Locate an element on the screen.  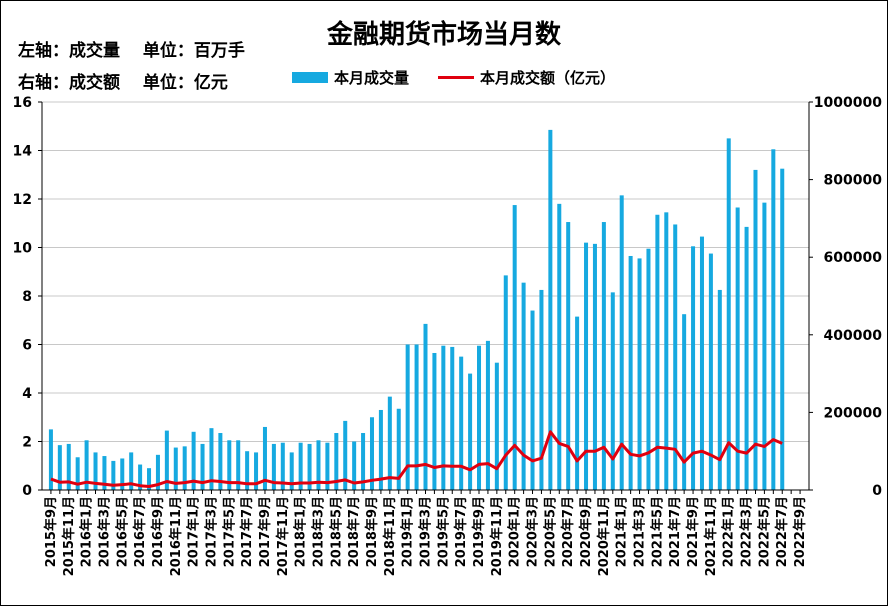
x-tick-label: 2019年5月 is located at coordinates (443, 531).